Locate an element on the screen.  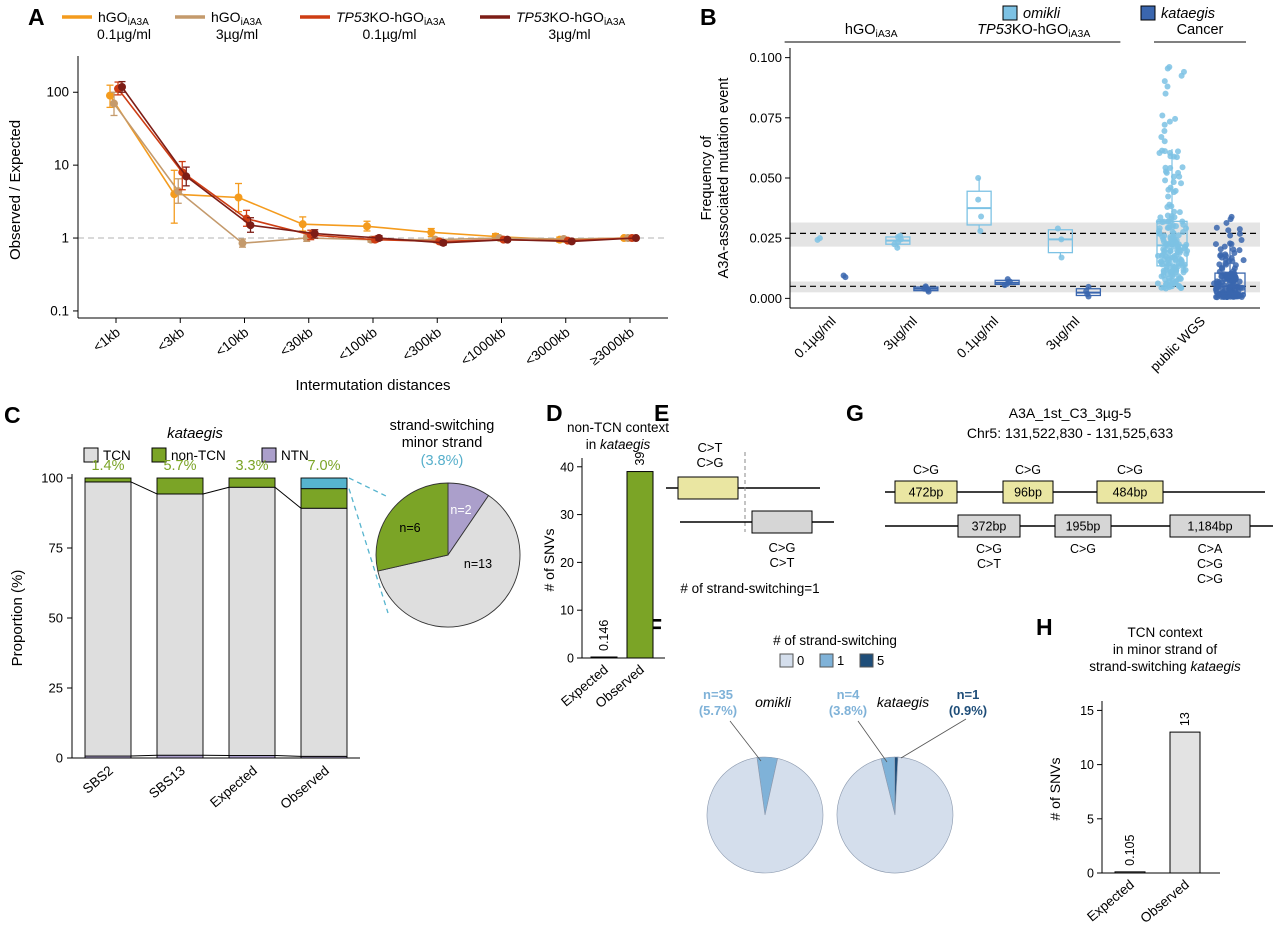
top-strand-box is located at coordinates (708, 488).